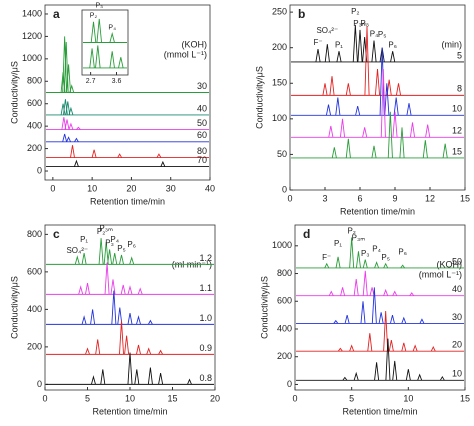 This screenshot has width=474, height=426. What do you see at coordinates (56, 234) in the screenshot?
I see `panel-label: c` at bounding box center [56, 234].